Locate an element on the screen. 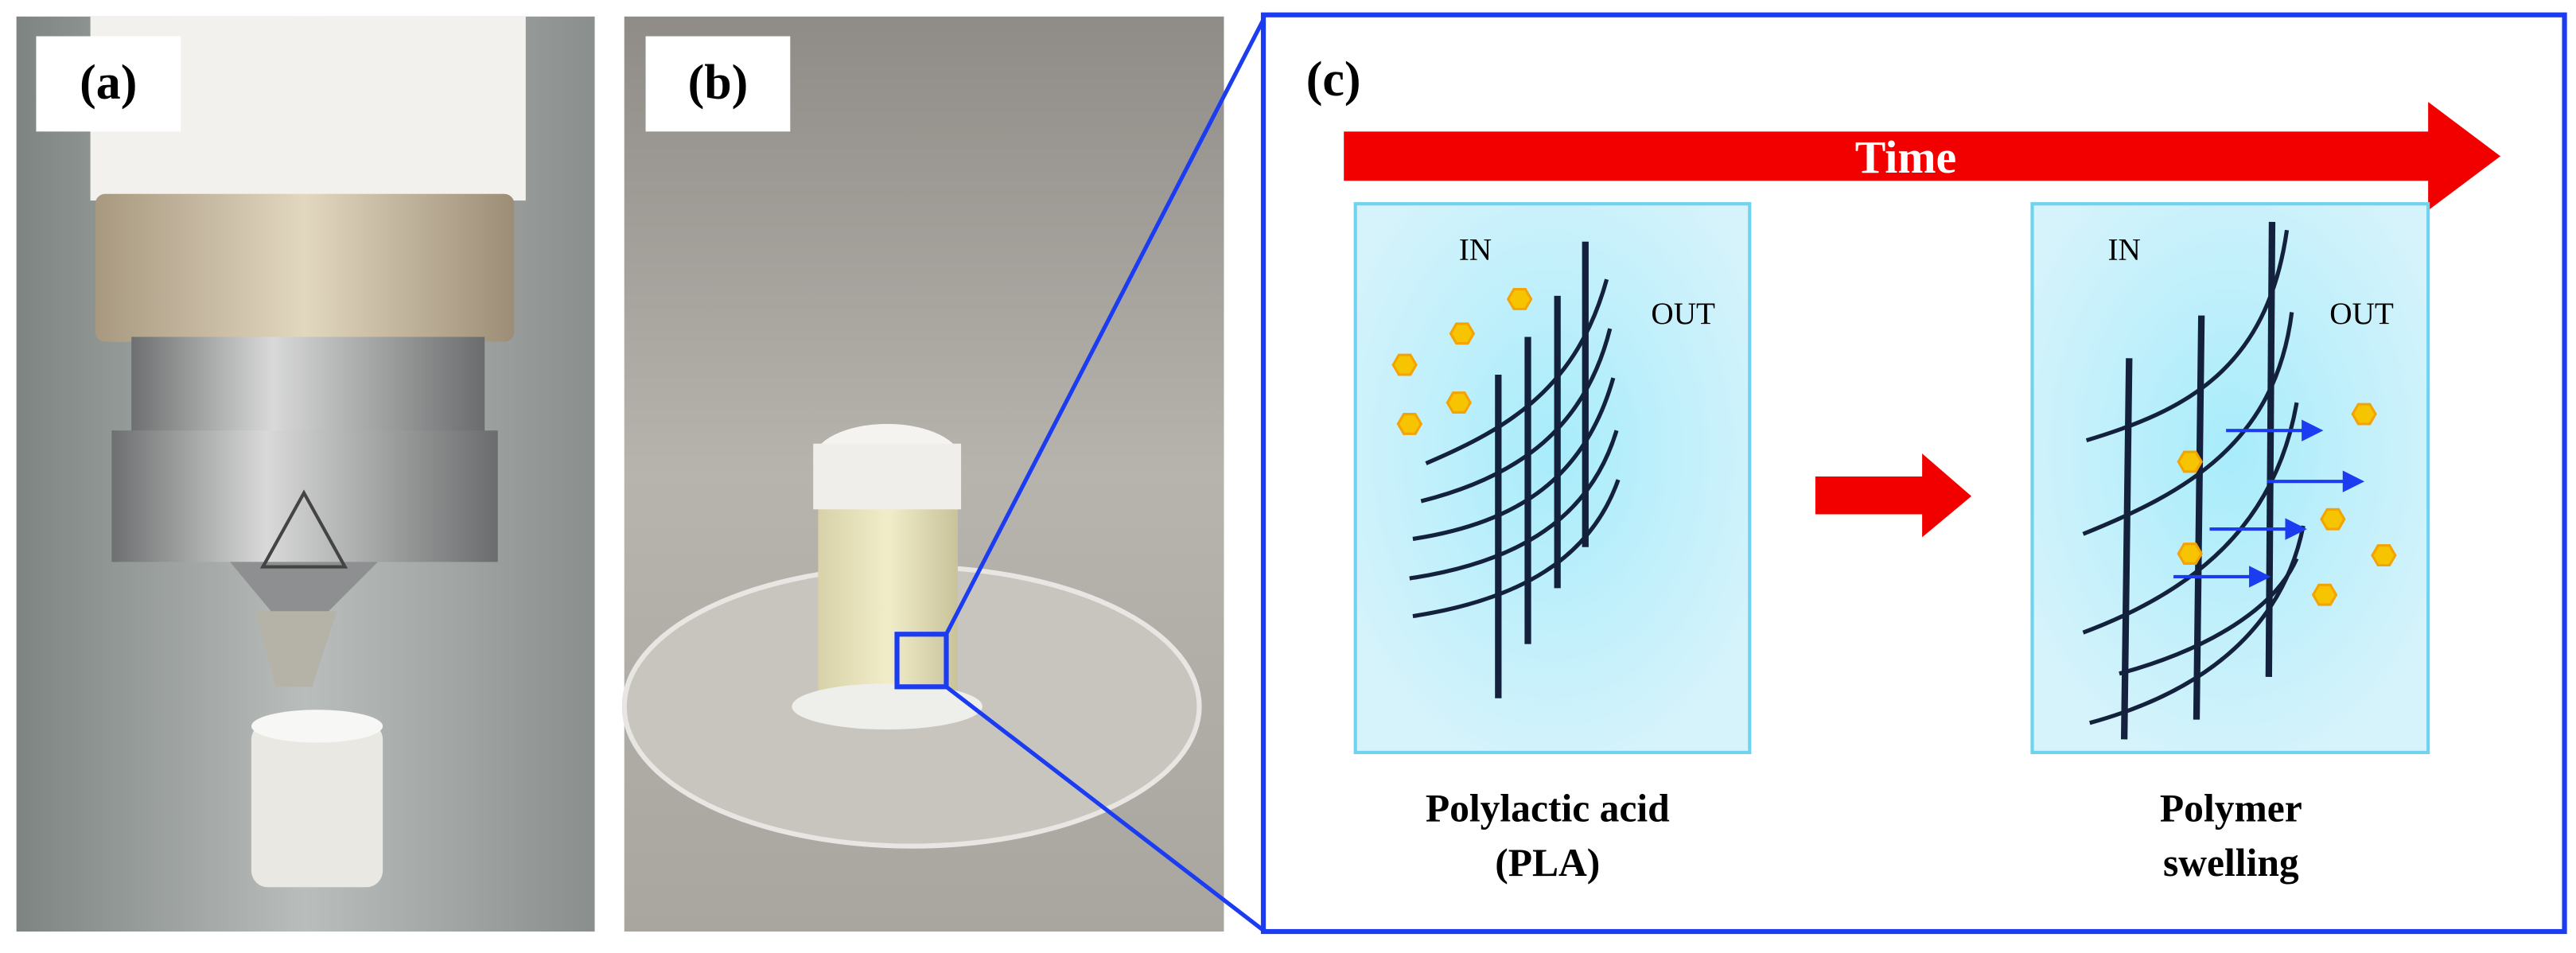 The height and width of the screenshot is (953, 2576). panel-label: (a) is located at coordinates (109, 83).